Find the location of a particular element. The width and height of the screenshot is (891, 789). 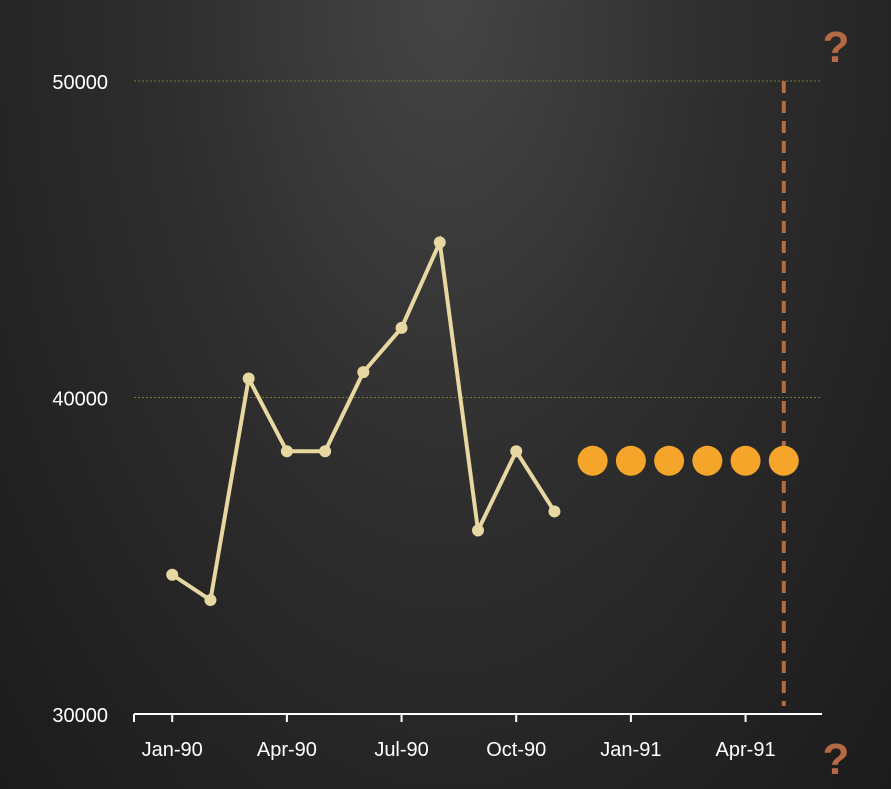

y-axis-ticks: 50000 40000 30000 is located at coordinates (80, 399).